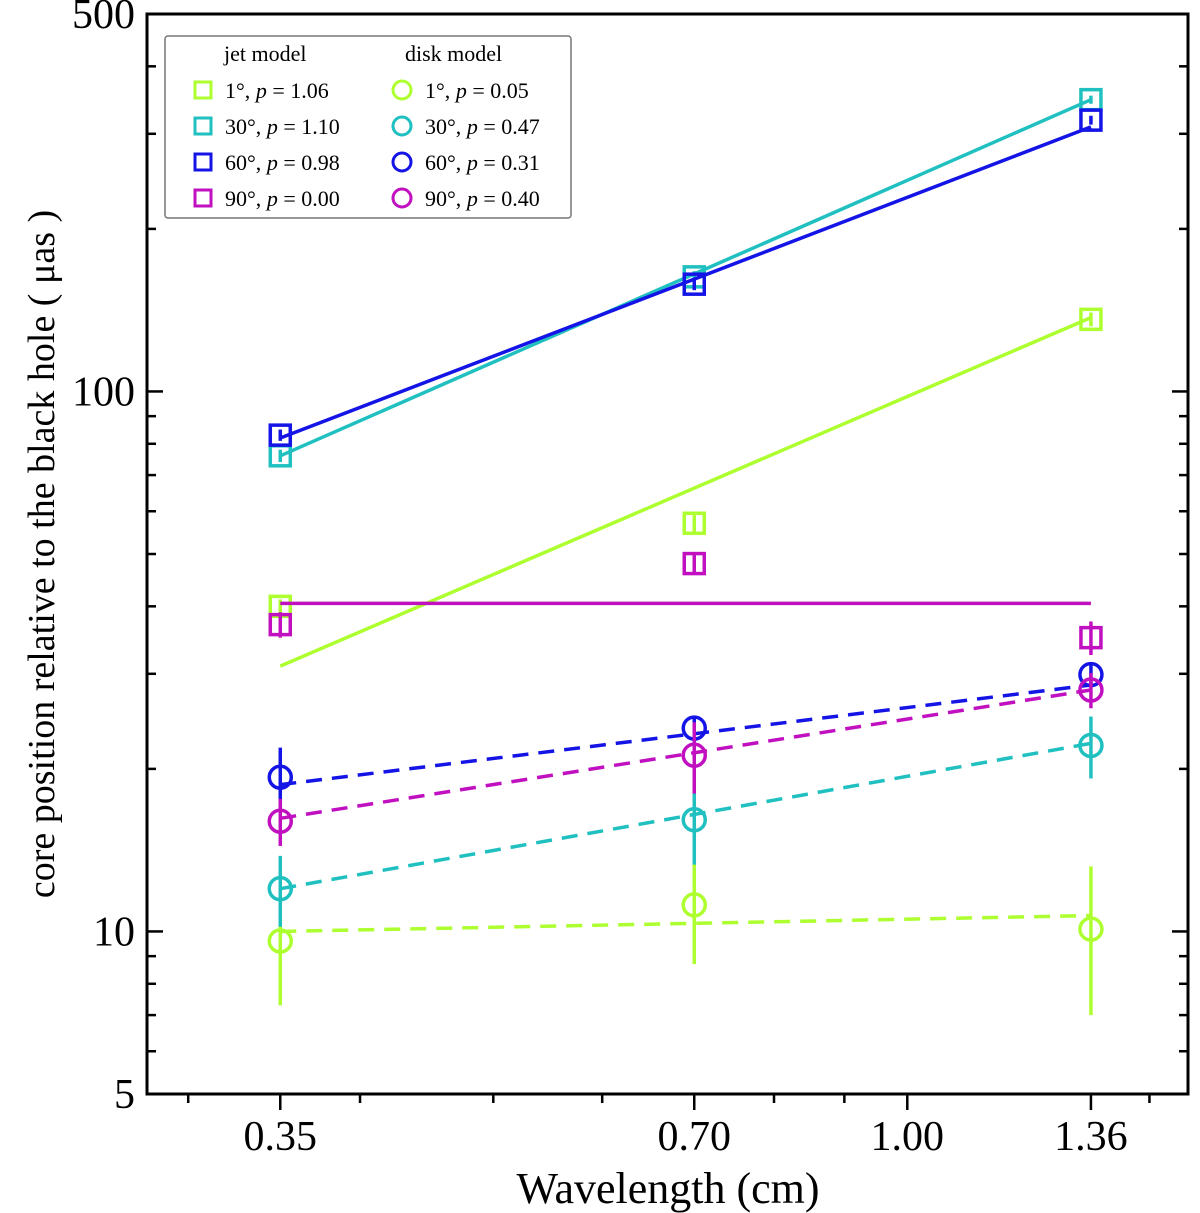  Describe the element at coordinates (695, 1137) in the screenshot. I see `x-tick-label: 0.70` at that location.